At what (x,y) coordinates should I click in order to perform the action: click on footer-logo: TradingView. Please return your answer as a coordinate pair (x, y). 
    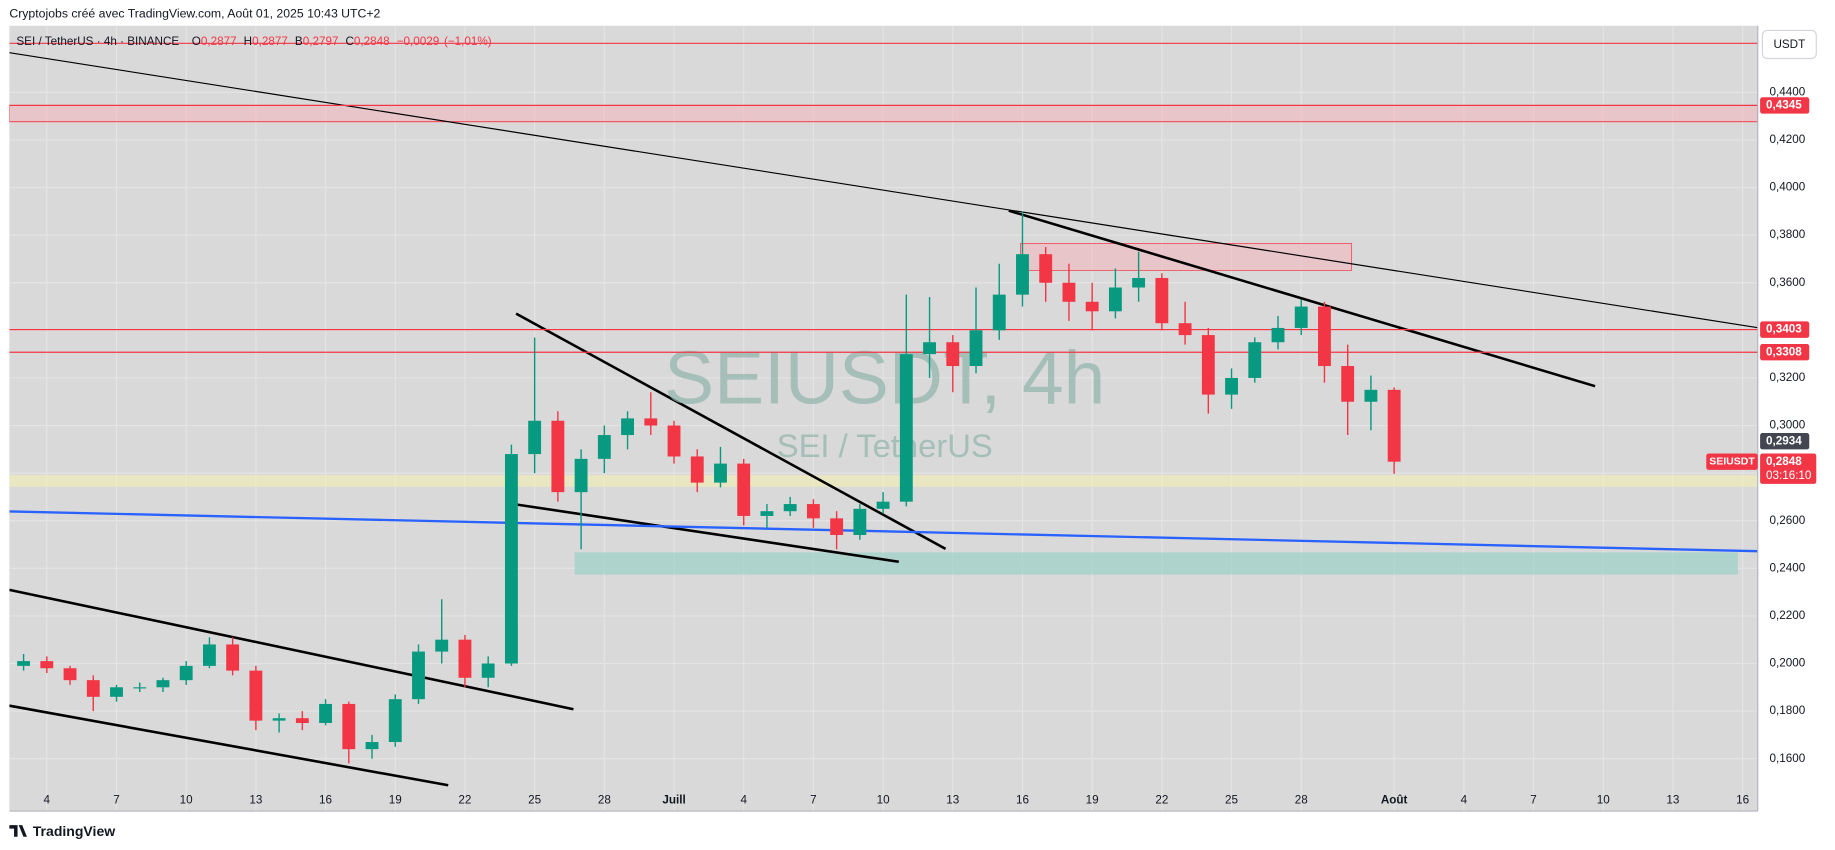
    Looking at the image, I should click on (62, 831).